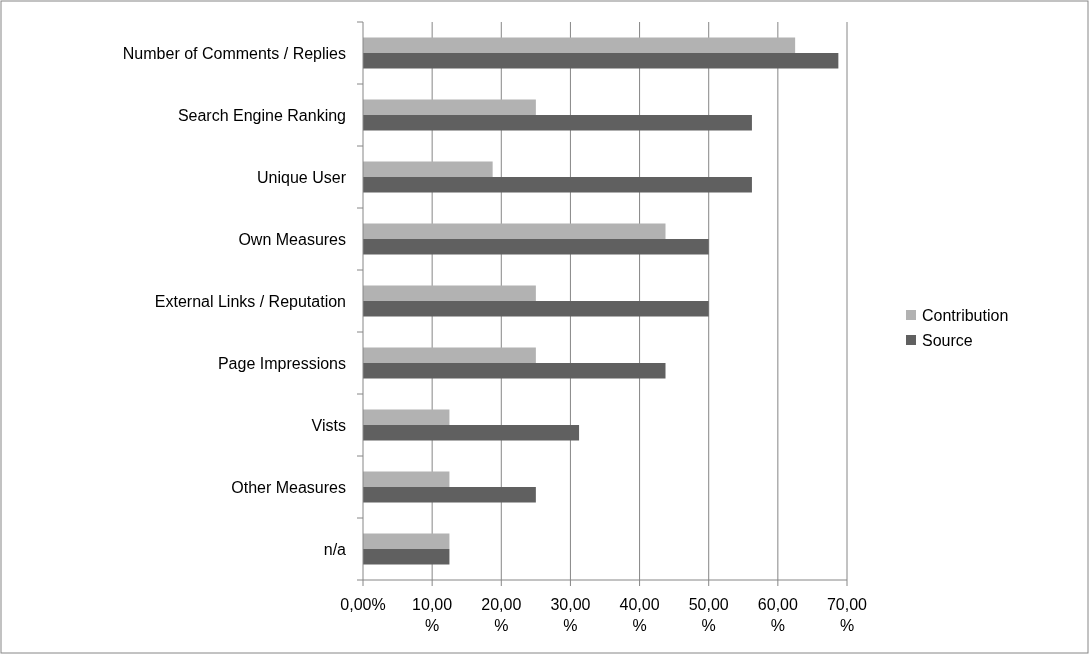 The height and width of the screenshot is (655, 1090). Describe the element at coordinates (708, 615) in the screenshot. I see `x-tick-label: 50,00%` at that location.